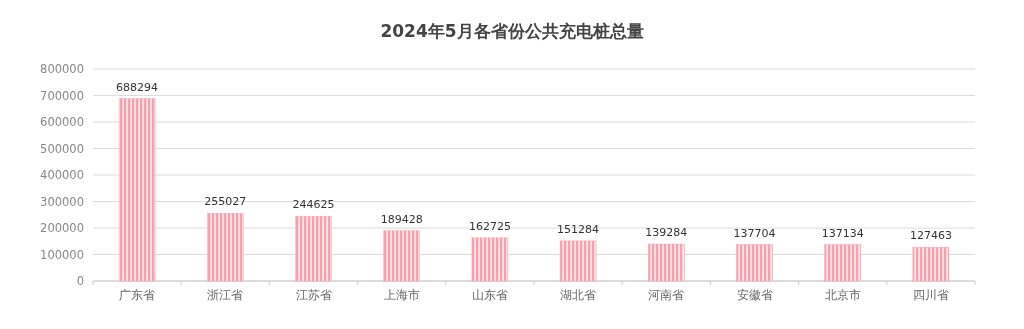 This screenshot has width=1024, height=329. What do you see at coordinates (842, 295) in the screenshot?
I see `x-tick-label: 北京市` at bounding box center [842, 295].